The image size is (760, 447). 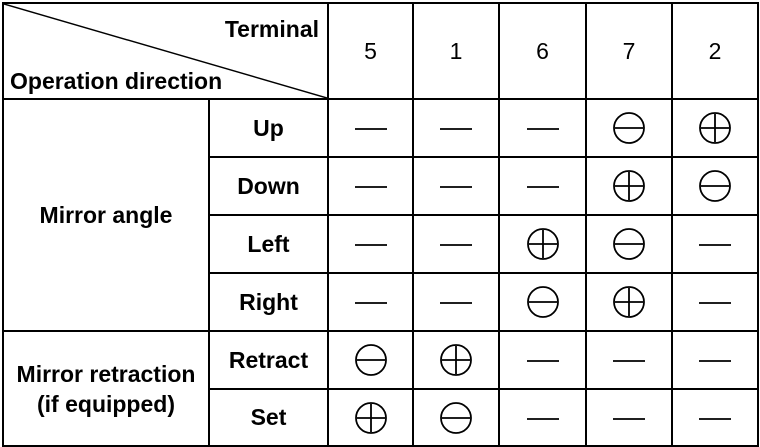 I want to click on terminal-number: 6, so click(x=542, y=51).